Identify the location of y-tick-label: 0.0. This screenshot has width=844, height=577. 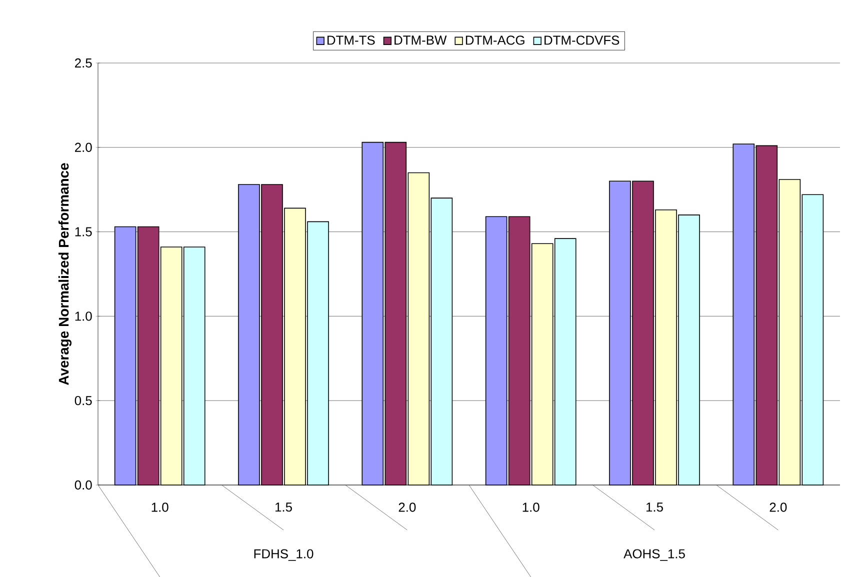
(83, 485).